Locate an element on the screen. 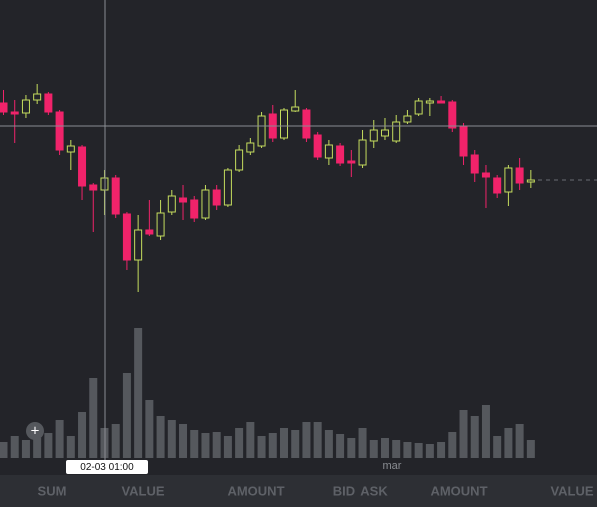  toolbar-labels: SUM VALUE AMOUNT BID ASK AMOUNT VALUE is located at coordinates (316, 490).